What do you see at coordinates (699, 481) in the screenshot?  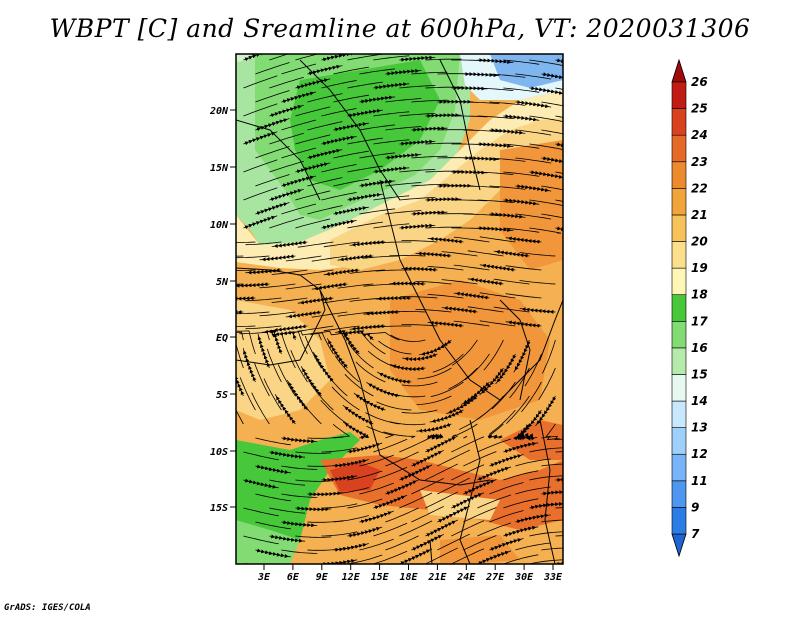 I see `colorbar-label: 11` at bounding box center [699, 481].